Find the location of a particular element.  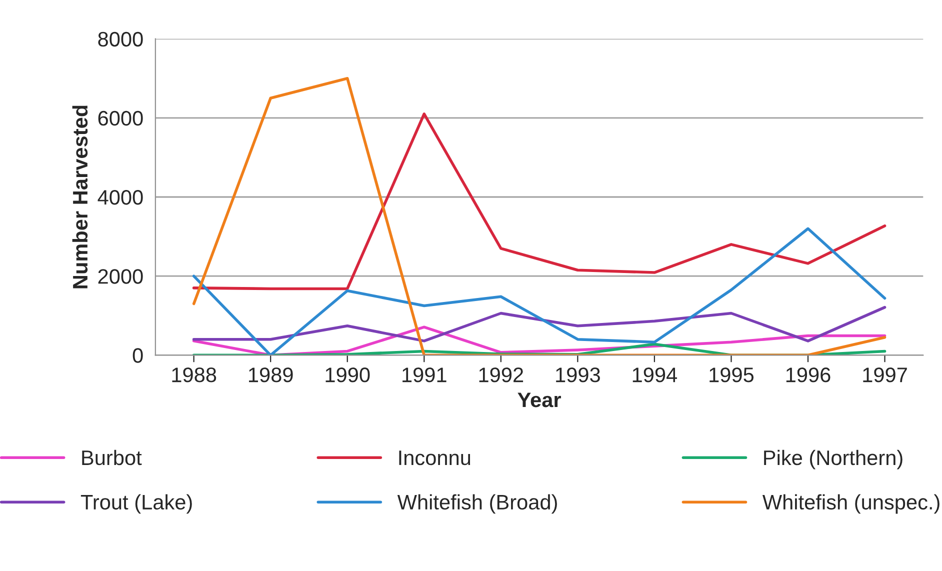

legend-label: Inconnu is located at coordinates (434, 458).